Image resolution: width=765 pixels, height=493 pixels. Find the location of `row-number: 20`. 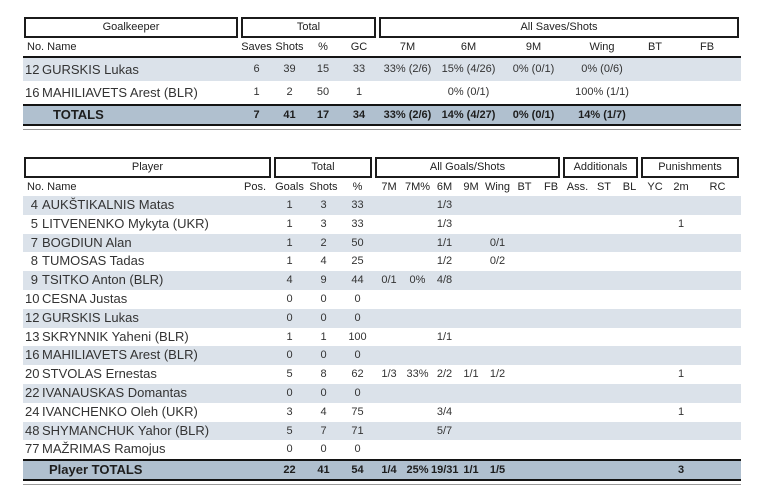

row-number: 20 is located at coordinates (32, 374).